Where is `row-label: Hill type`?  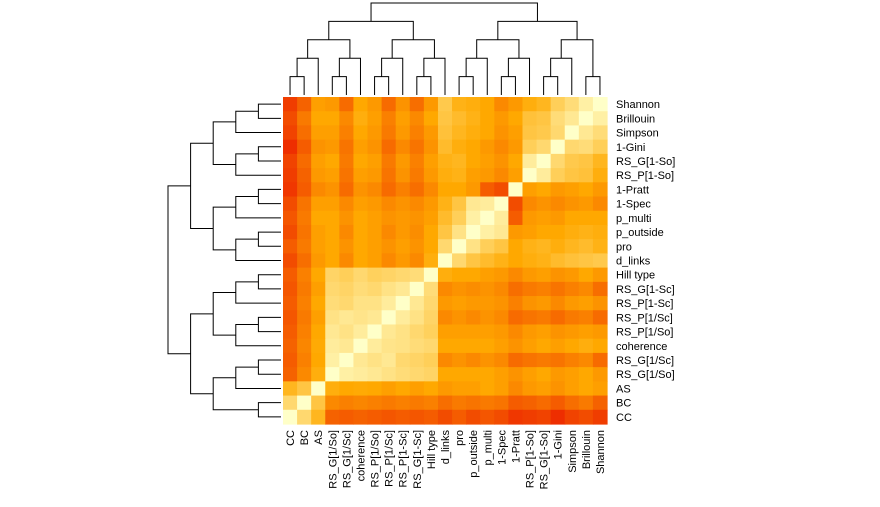 row-label: Hill type is located at coordinates (635, 276).